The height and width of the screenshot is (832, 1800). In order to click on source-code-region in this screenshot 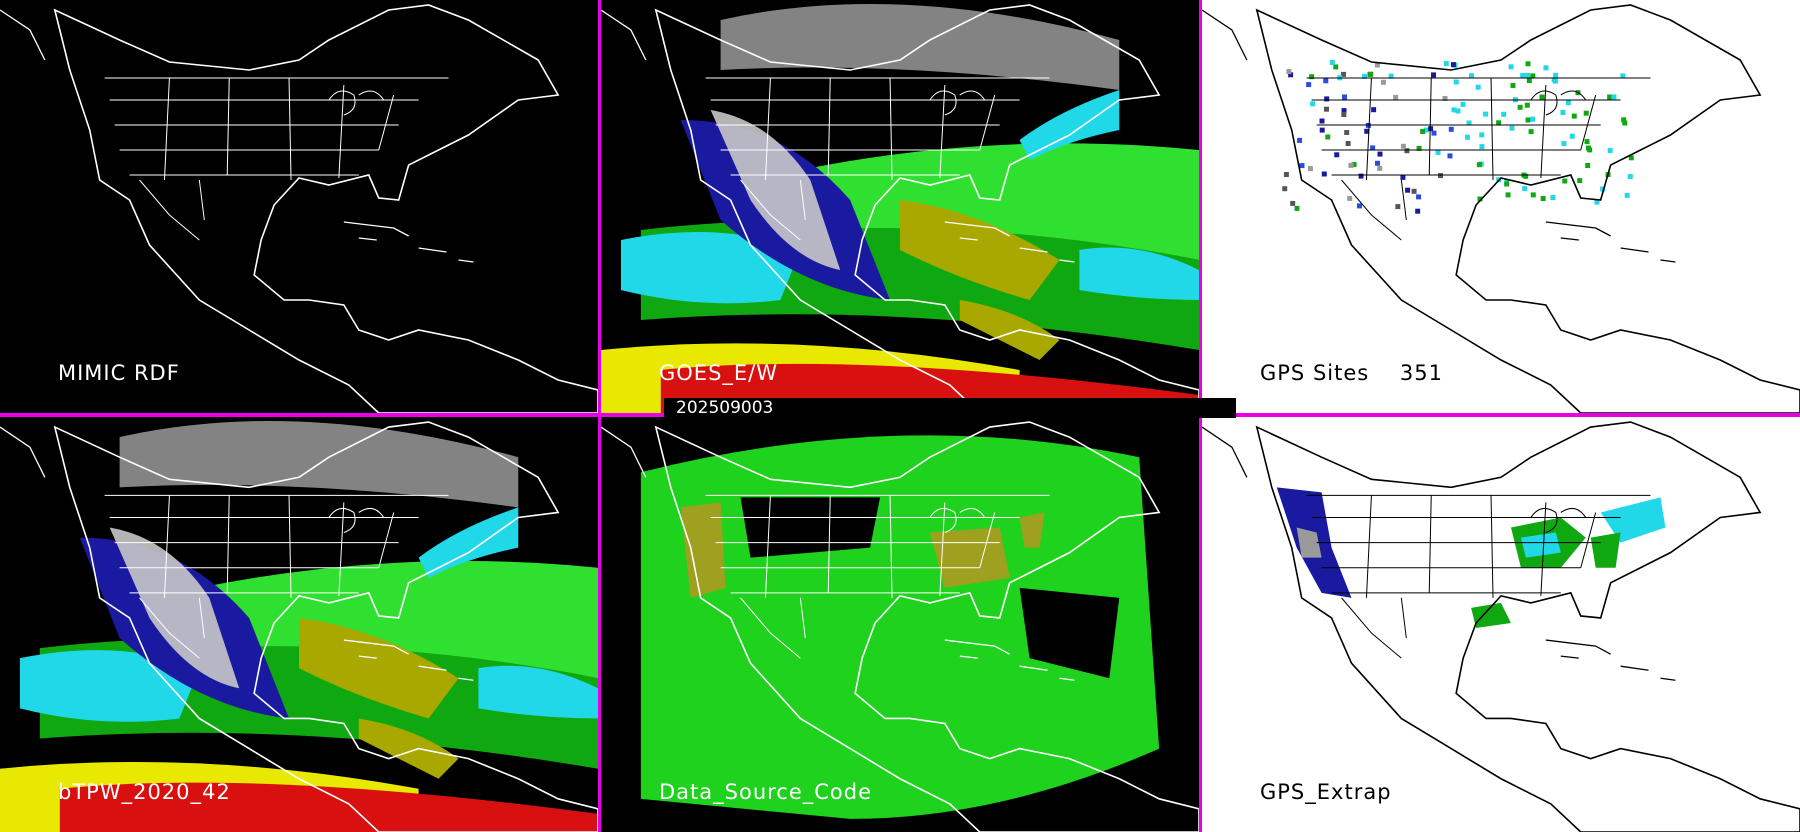, I will do `click(1069, 633)`.